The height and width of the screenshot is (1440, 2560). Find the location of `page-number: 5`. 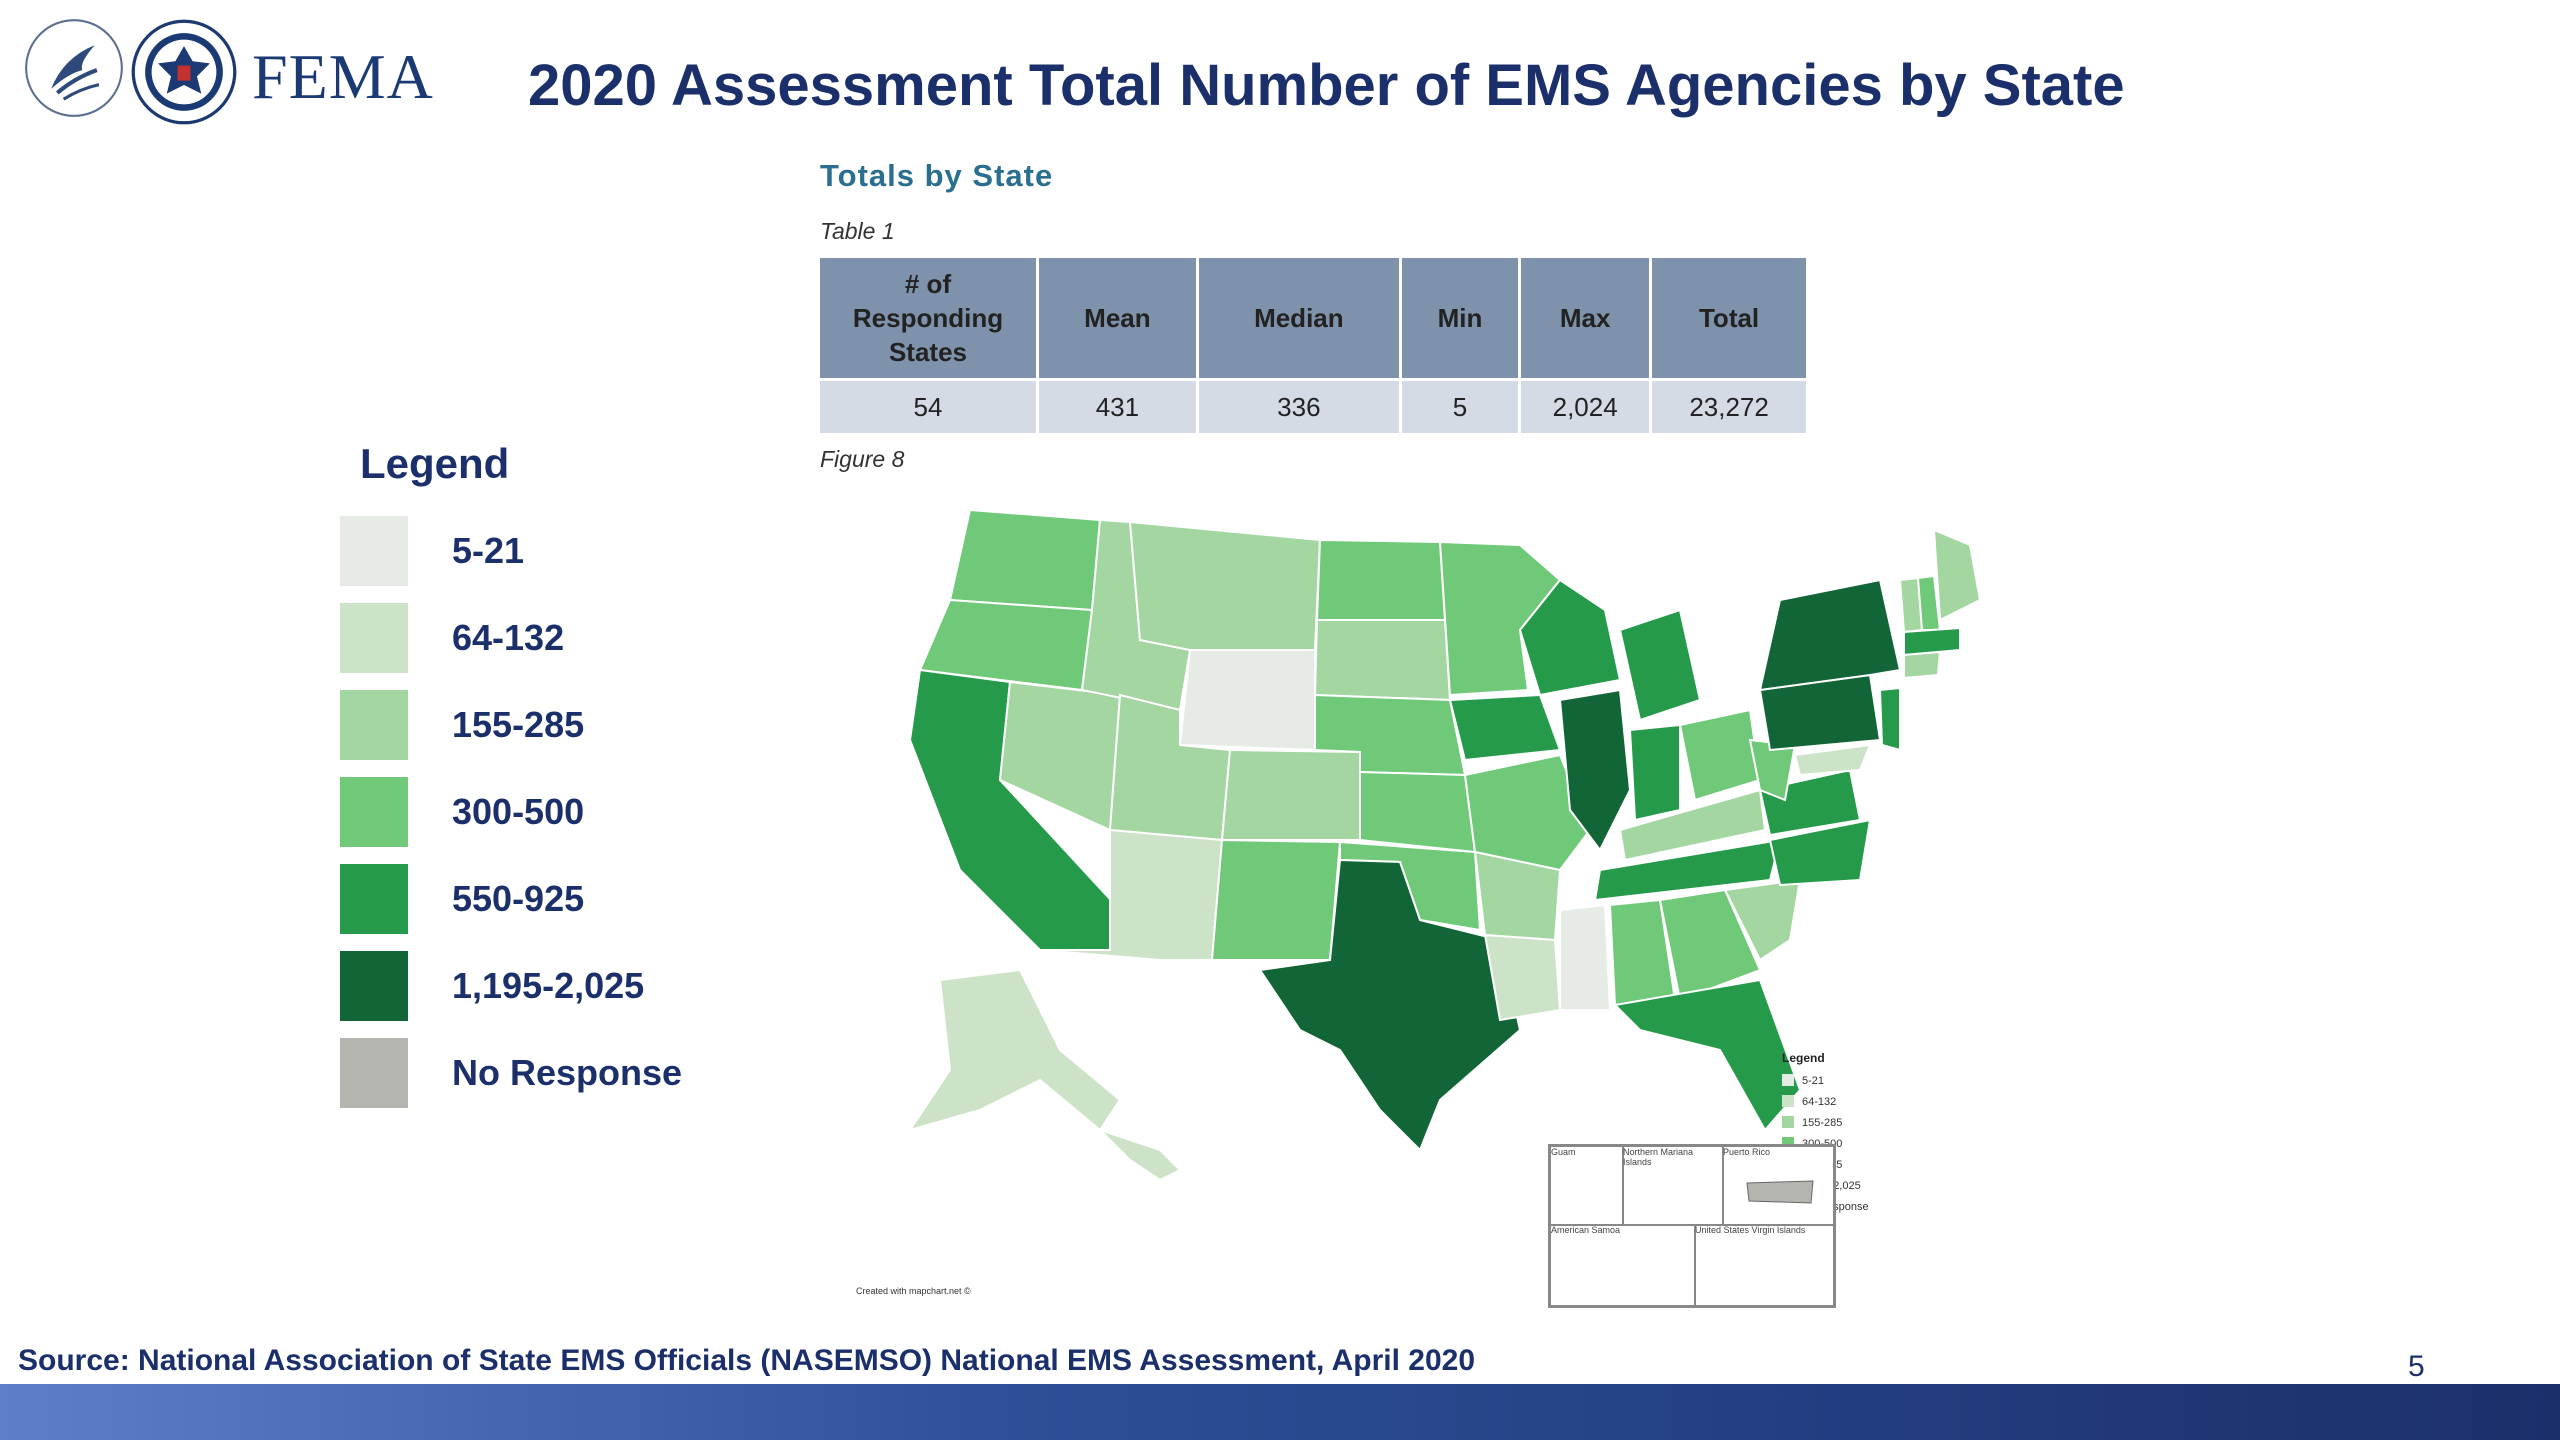

page-number: 5 is located at coordinates (2416, 1366).